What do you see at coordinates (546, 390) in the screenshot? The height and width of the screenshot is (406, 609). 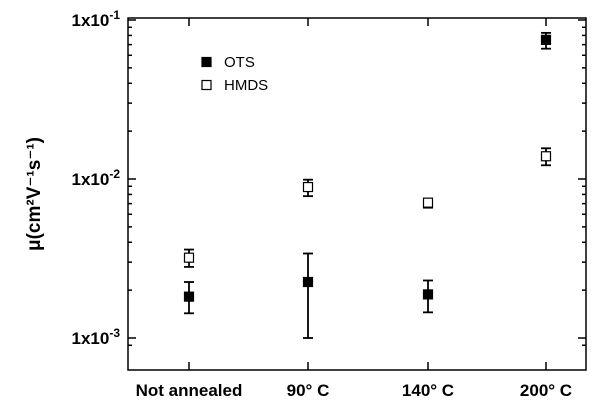 I see `x-tick-label: 200° C` at bounding box center [546, 390].